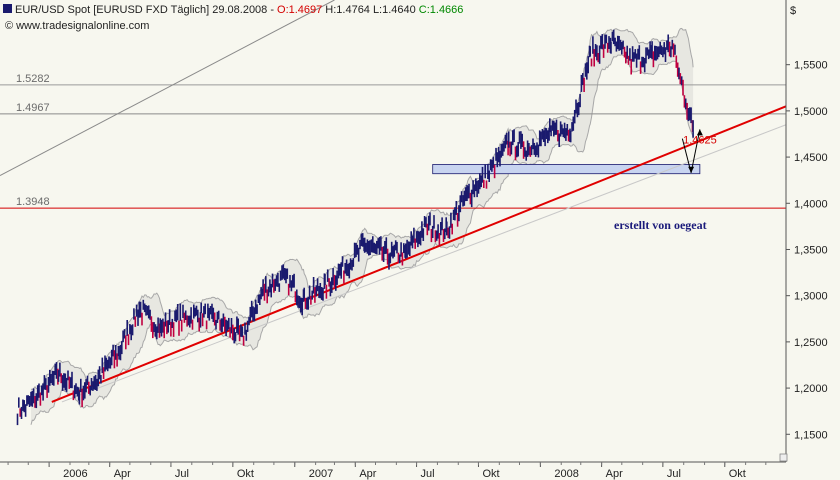 Image resolution: width=840 pixels, height=480 pixels. I want to click on x-tick-label: 2007, so click(321, 474).